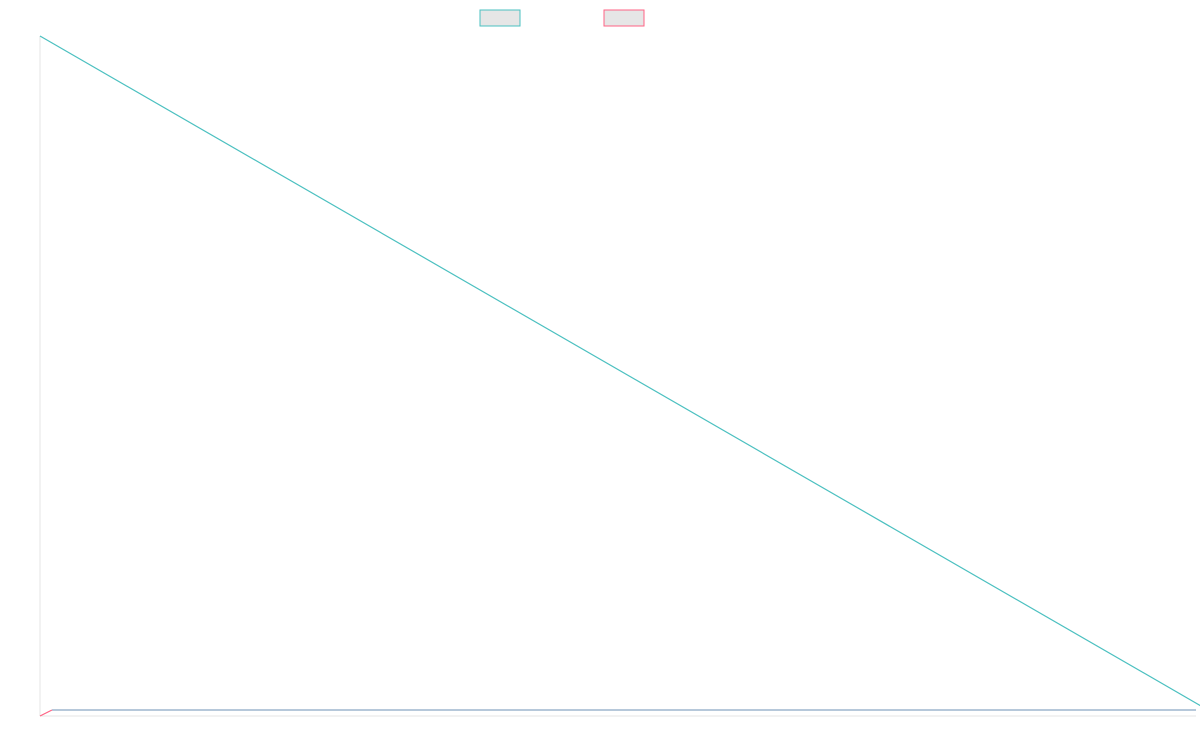  Describe the element at coordinates (562, 18) in the screenshot. I see `legend` at that location.